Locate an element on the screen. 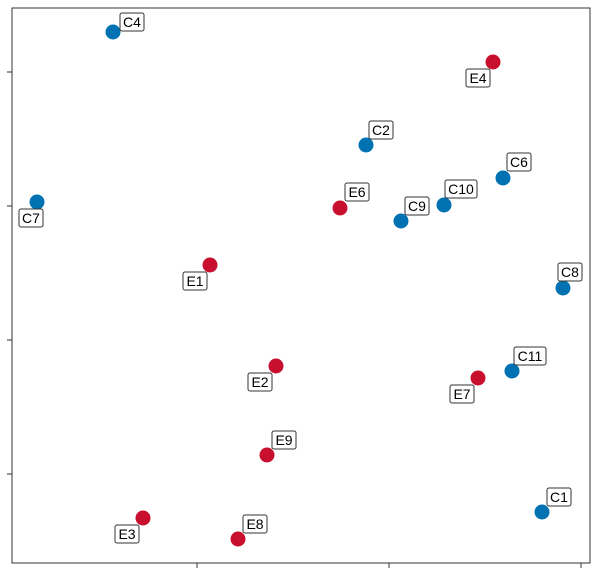 This screenshot has height=576, width=597. point-label-e7: E7 is located at coordinates (462, 394).